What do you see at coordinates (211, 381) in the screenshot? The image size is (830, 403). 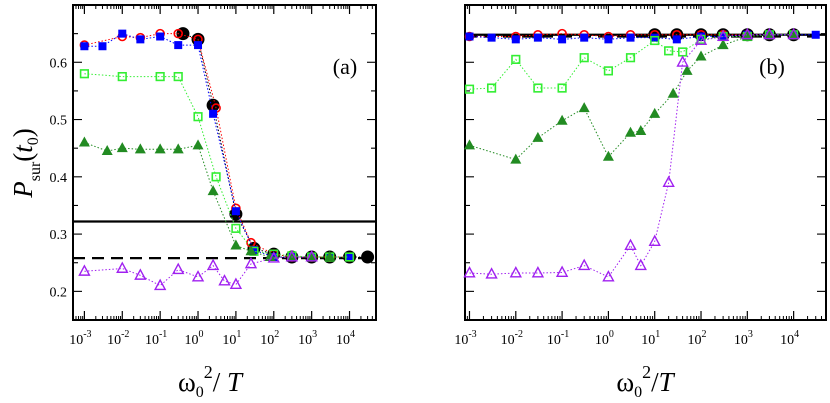 I see `svg-text: ω02/ T` at bounding box center [211, 381].